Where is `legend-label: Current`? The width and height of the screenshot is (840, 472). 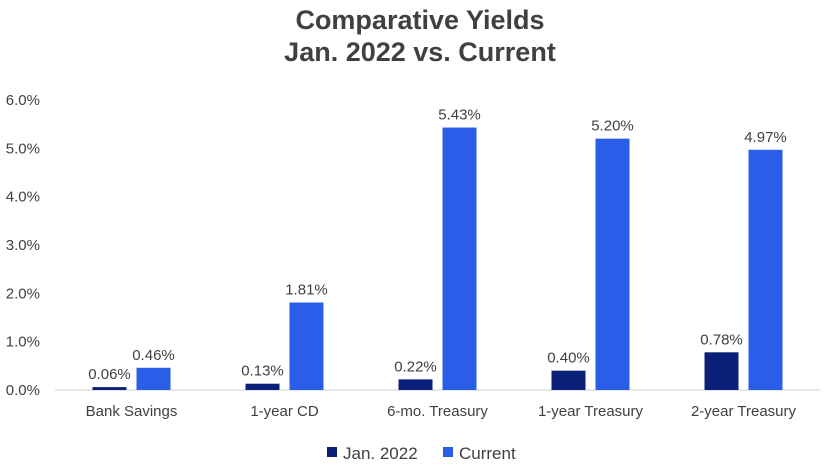 legend-label: Current is located at coordinates (487, 453).